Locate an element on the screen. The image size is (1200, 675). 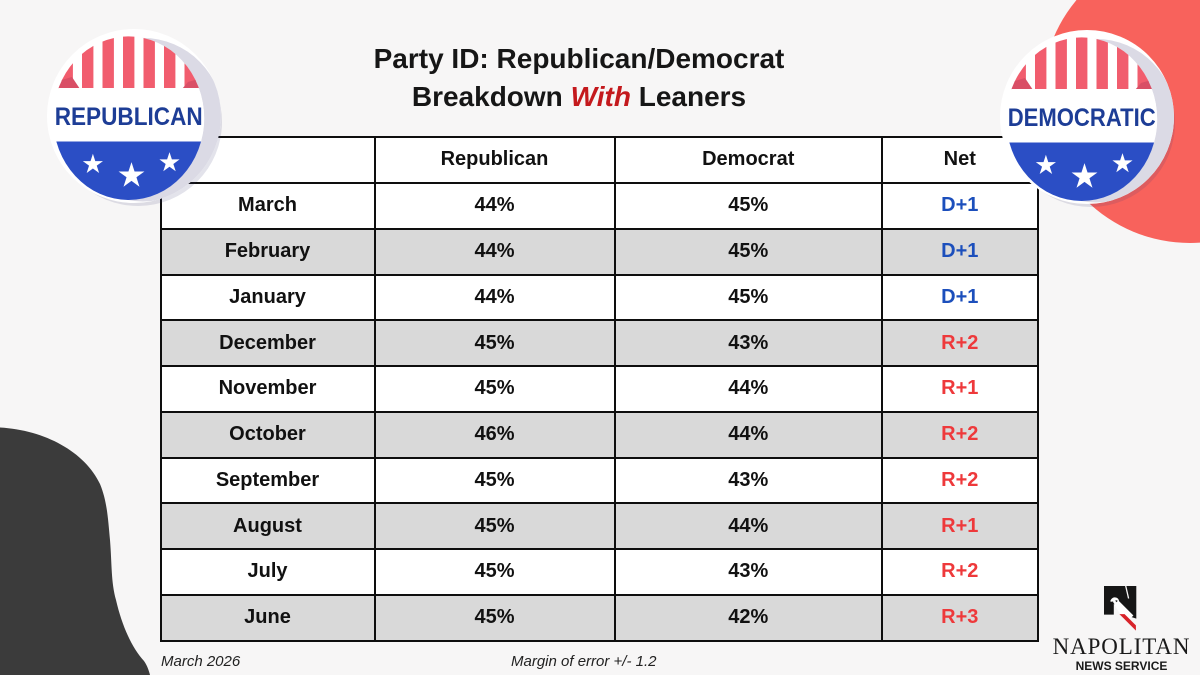
svg-text: REPUBLICAN is located at coordinates (129, 117).